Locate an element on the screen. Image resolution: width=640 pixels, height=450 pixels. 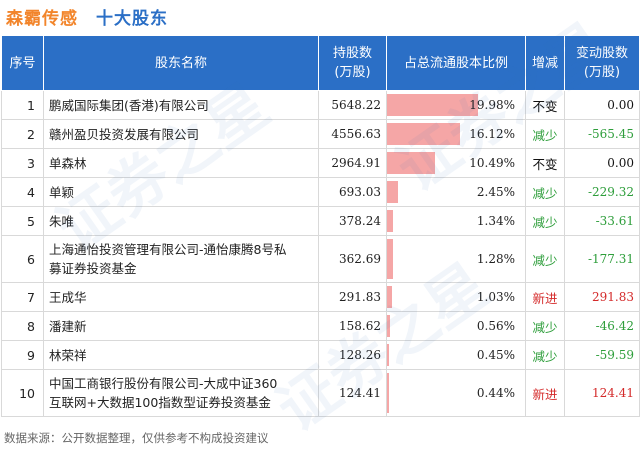
header-shares: 持股数 (万股) is located at coordinates (352, 63).